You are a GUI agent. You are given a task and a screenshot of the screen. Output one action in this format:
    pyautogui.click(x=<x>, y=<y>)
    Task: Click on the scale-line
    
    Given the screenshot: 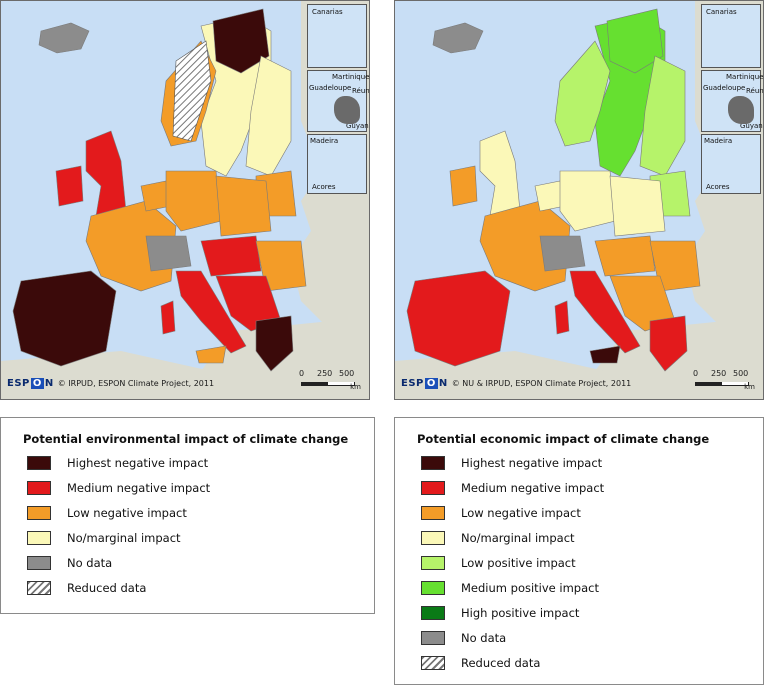 What is the action you would take?
    pyautogui.click(x=722, y=384)
    